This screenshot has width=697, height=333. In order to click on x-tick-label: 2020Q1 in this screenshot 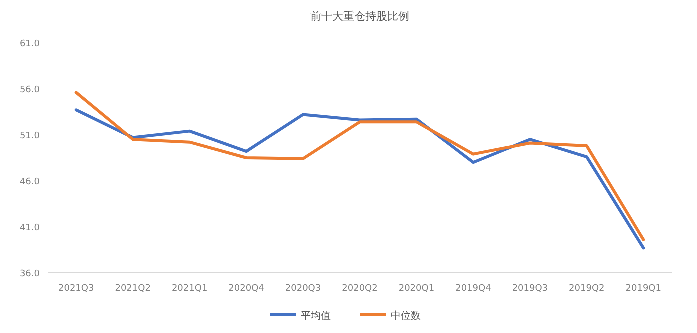, I will do `click(416, 289)`.